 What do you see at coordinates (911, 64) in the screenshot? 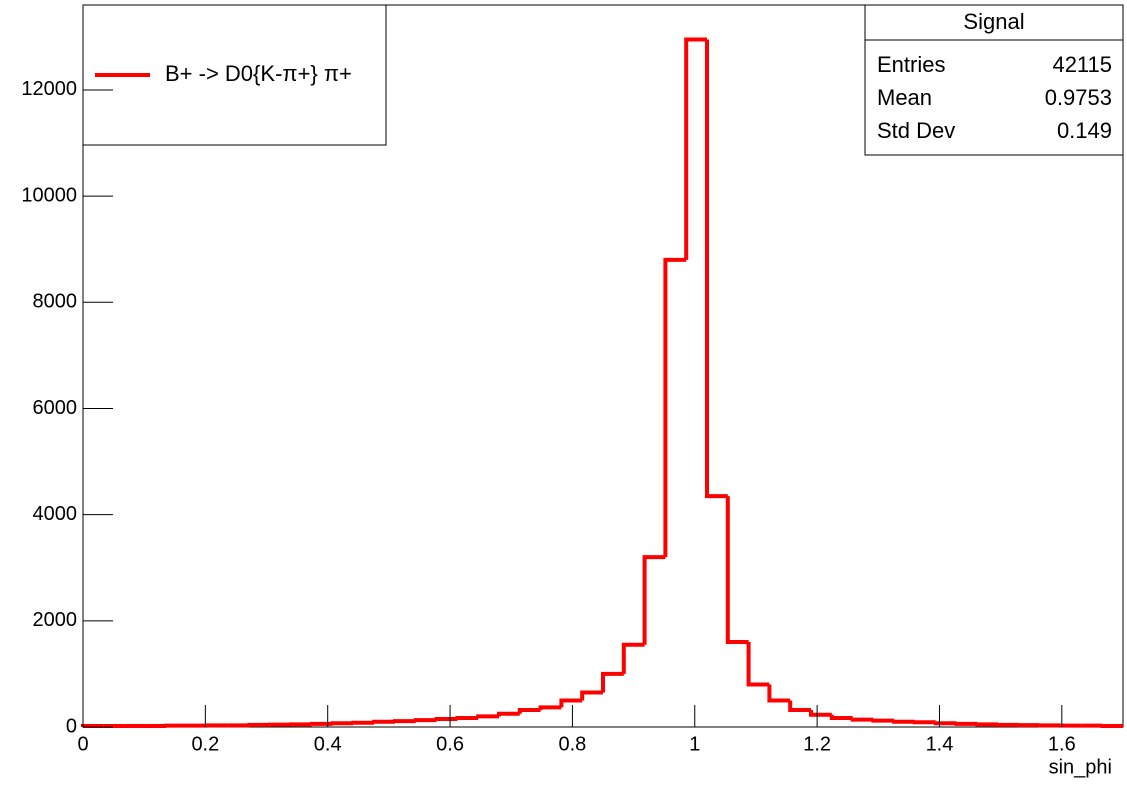
I see `stats-label: Entries` at bounding box center [911, 64].